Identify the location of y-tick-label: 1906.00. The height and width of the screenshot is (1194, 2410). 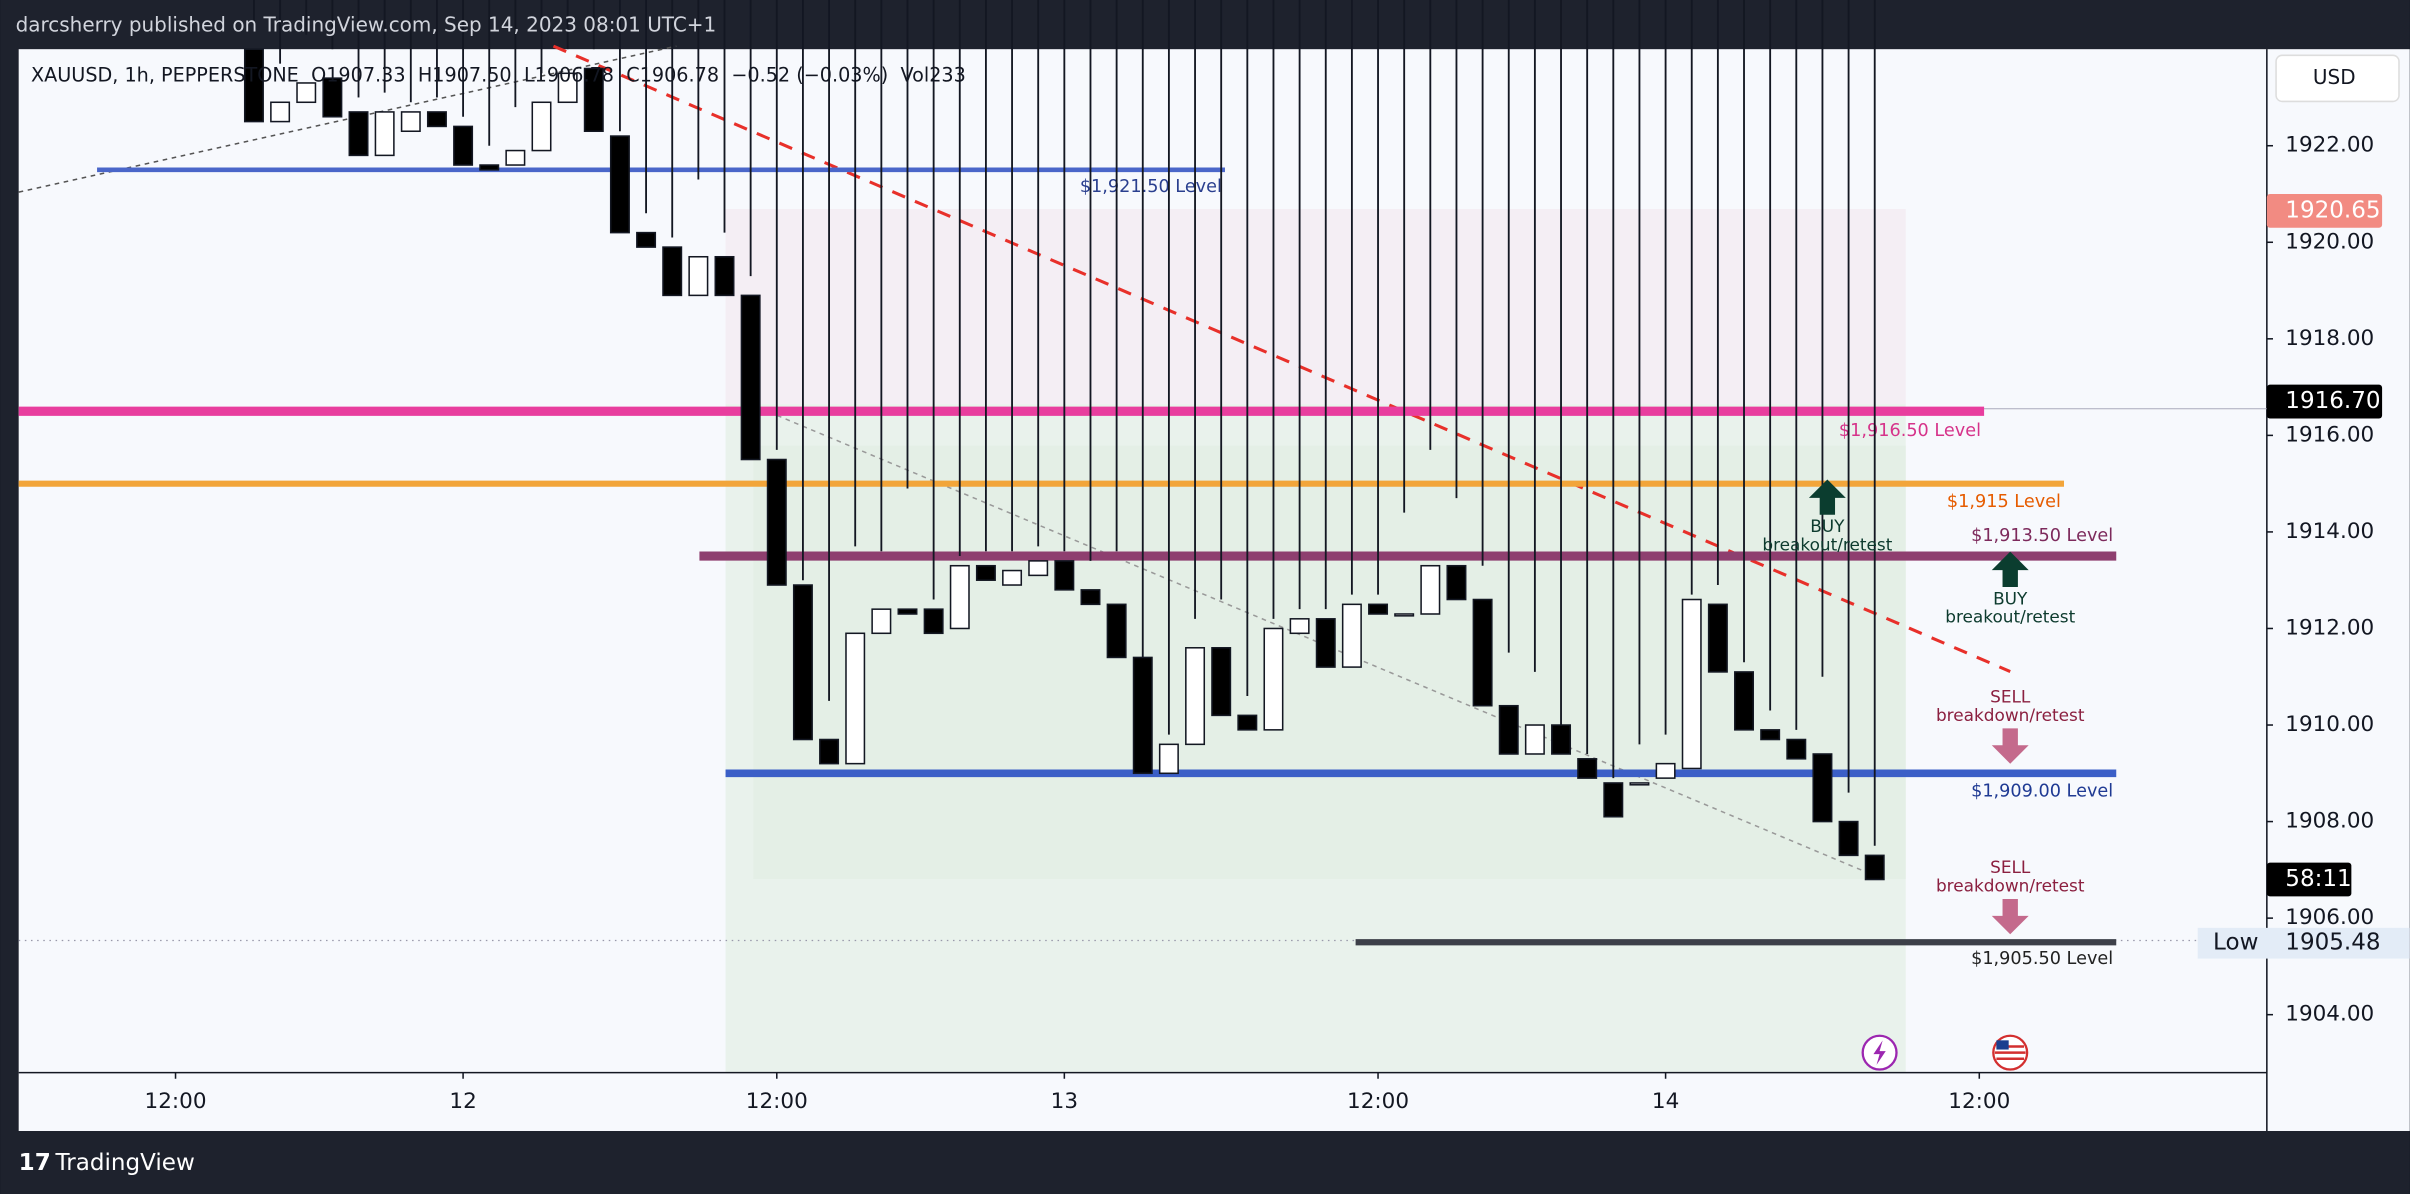
(2329, 917).